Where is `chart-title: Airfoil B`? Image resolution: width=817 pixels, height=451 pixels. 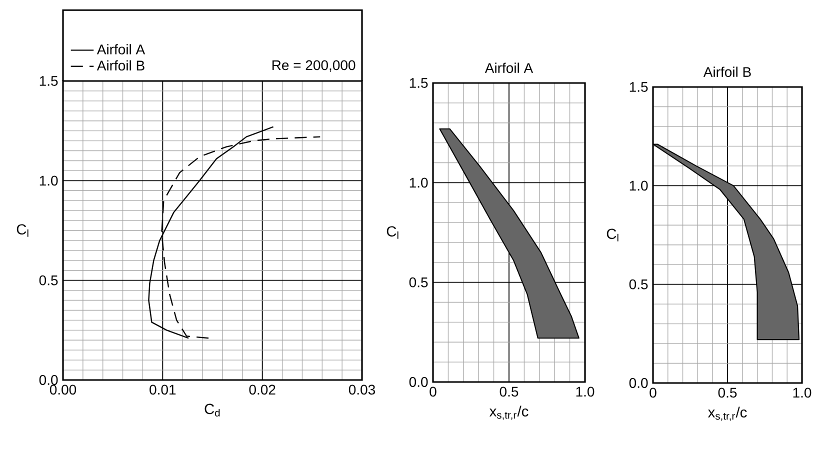 chart-title: Airfoil B is located at coordinates (727, 71).